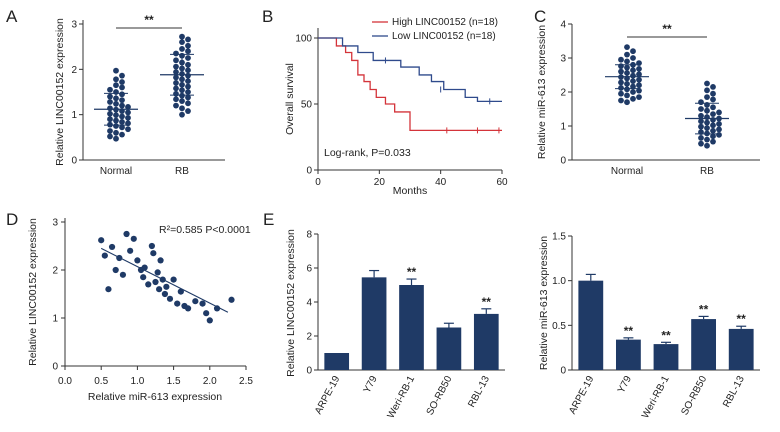 This screenshot has height=432, width=780. I want to click on panel-a-axes, so click(153, 90).